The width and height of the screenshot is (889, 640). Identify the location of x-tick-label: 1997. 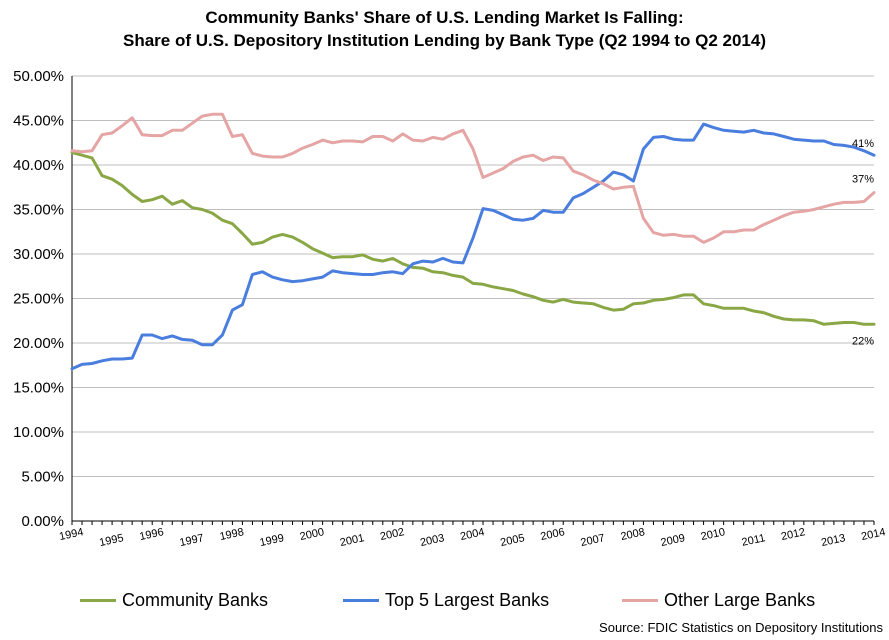
(191, 540).